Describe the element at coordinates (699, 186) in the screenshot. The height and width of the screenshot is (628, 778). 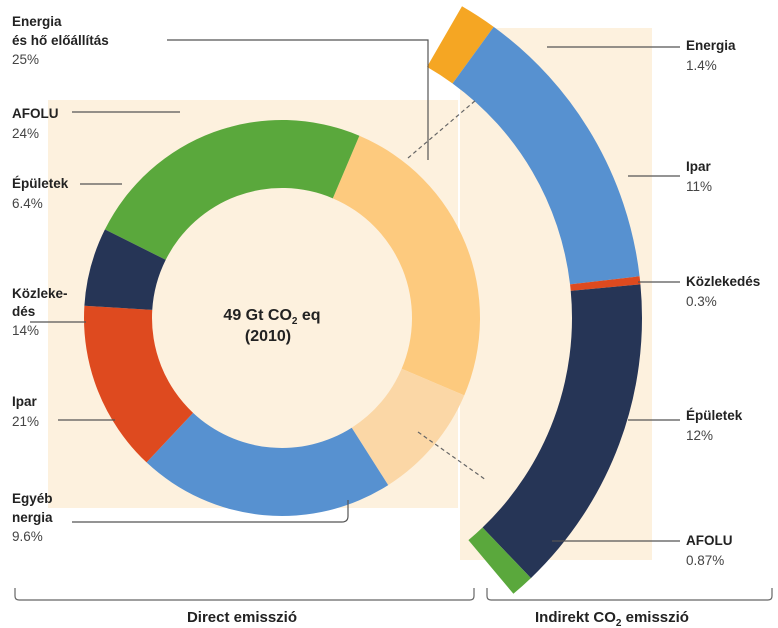
I see `label-indirect-industry-value: 11%` at that location.